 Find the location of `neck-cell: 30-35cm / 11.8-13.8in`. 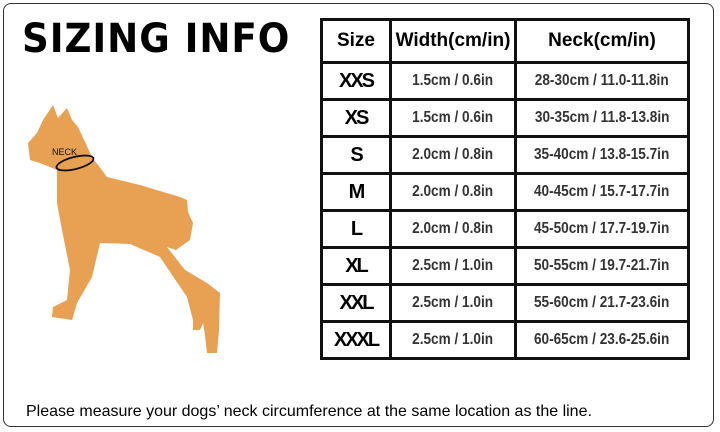

neck-cell: 30-35cm / 11.8-13.8in is located at coordinates (602, 118).